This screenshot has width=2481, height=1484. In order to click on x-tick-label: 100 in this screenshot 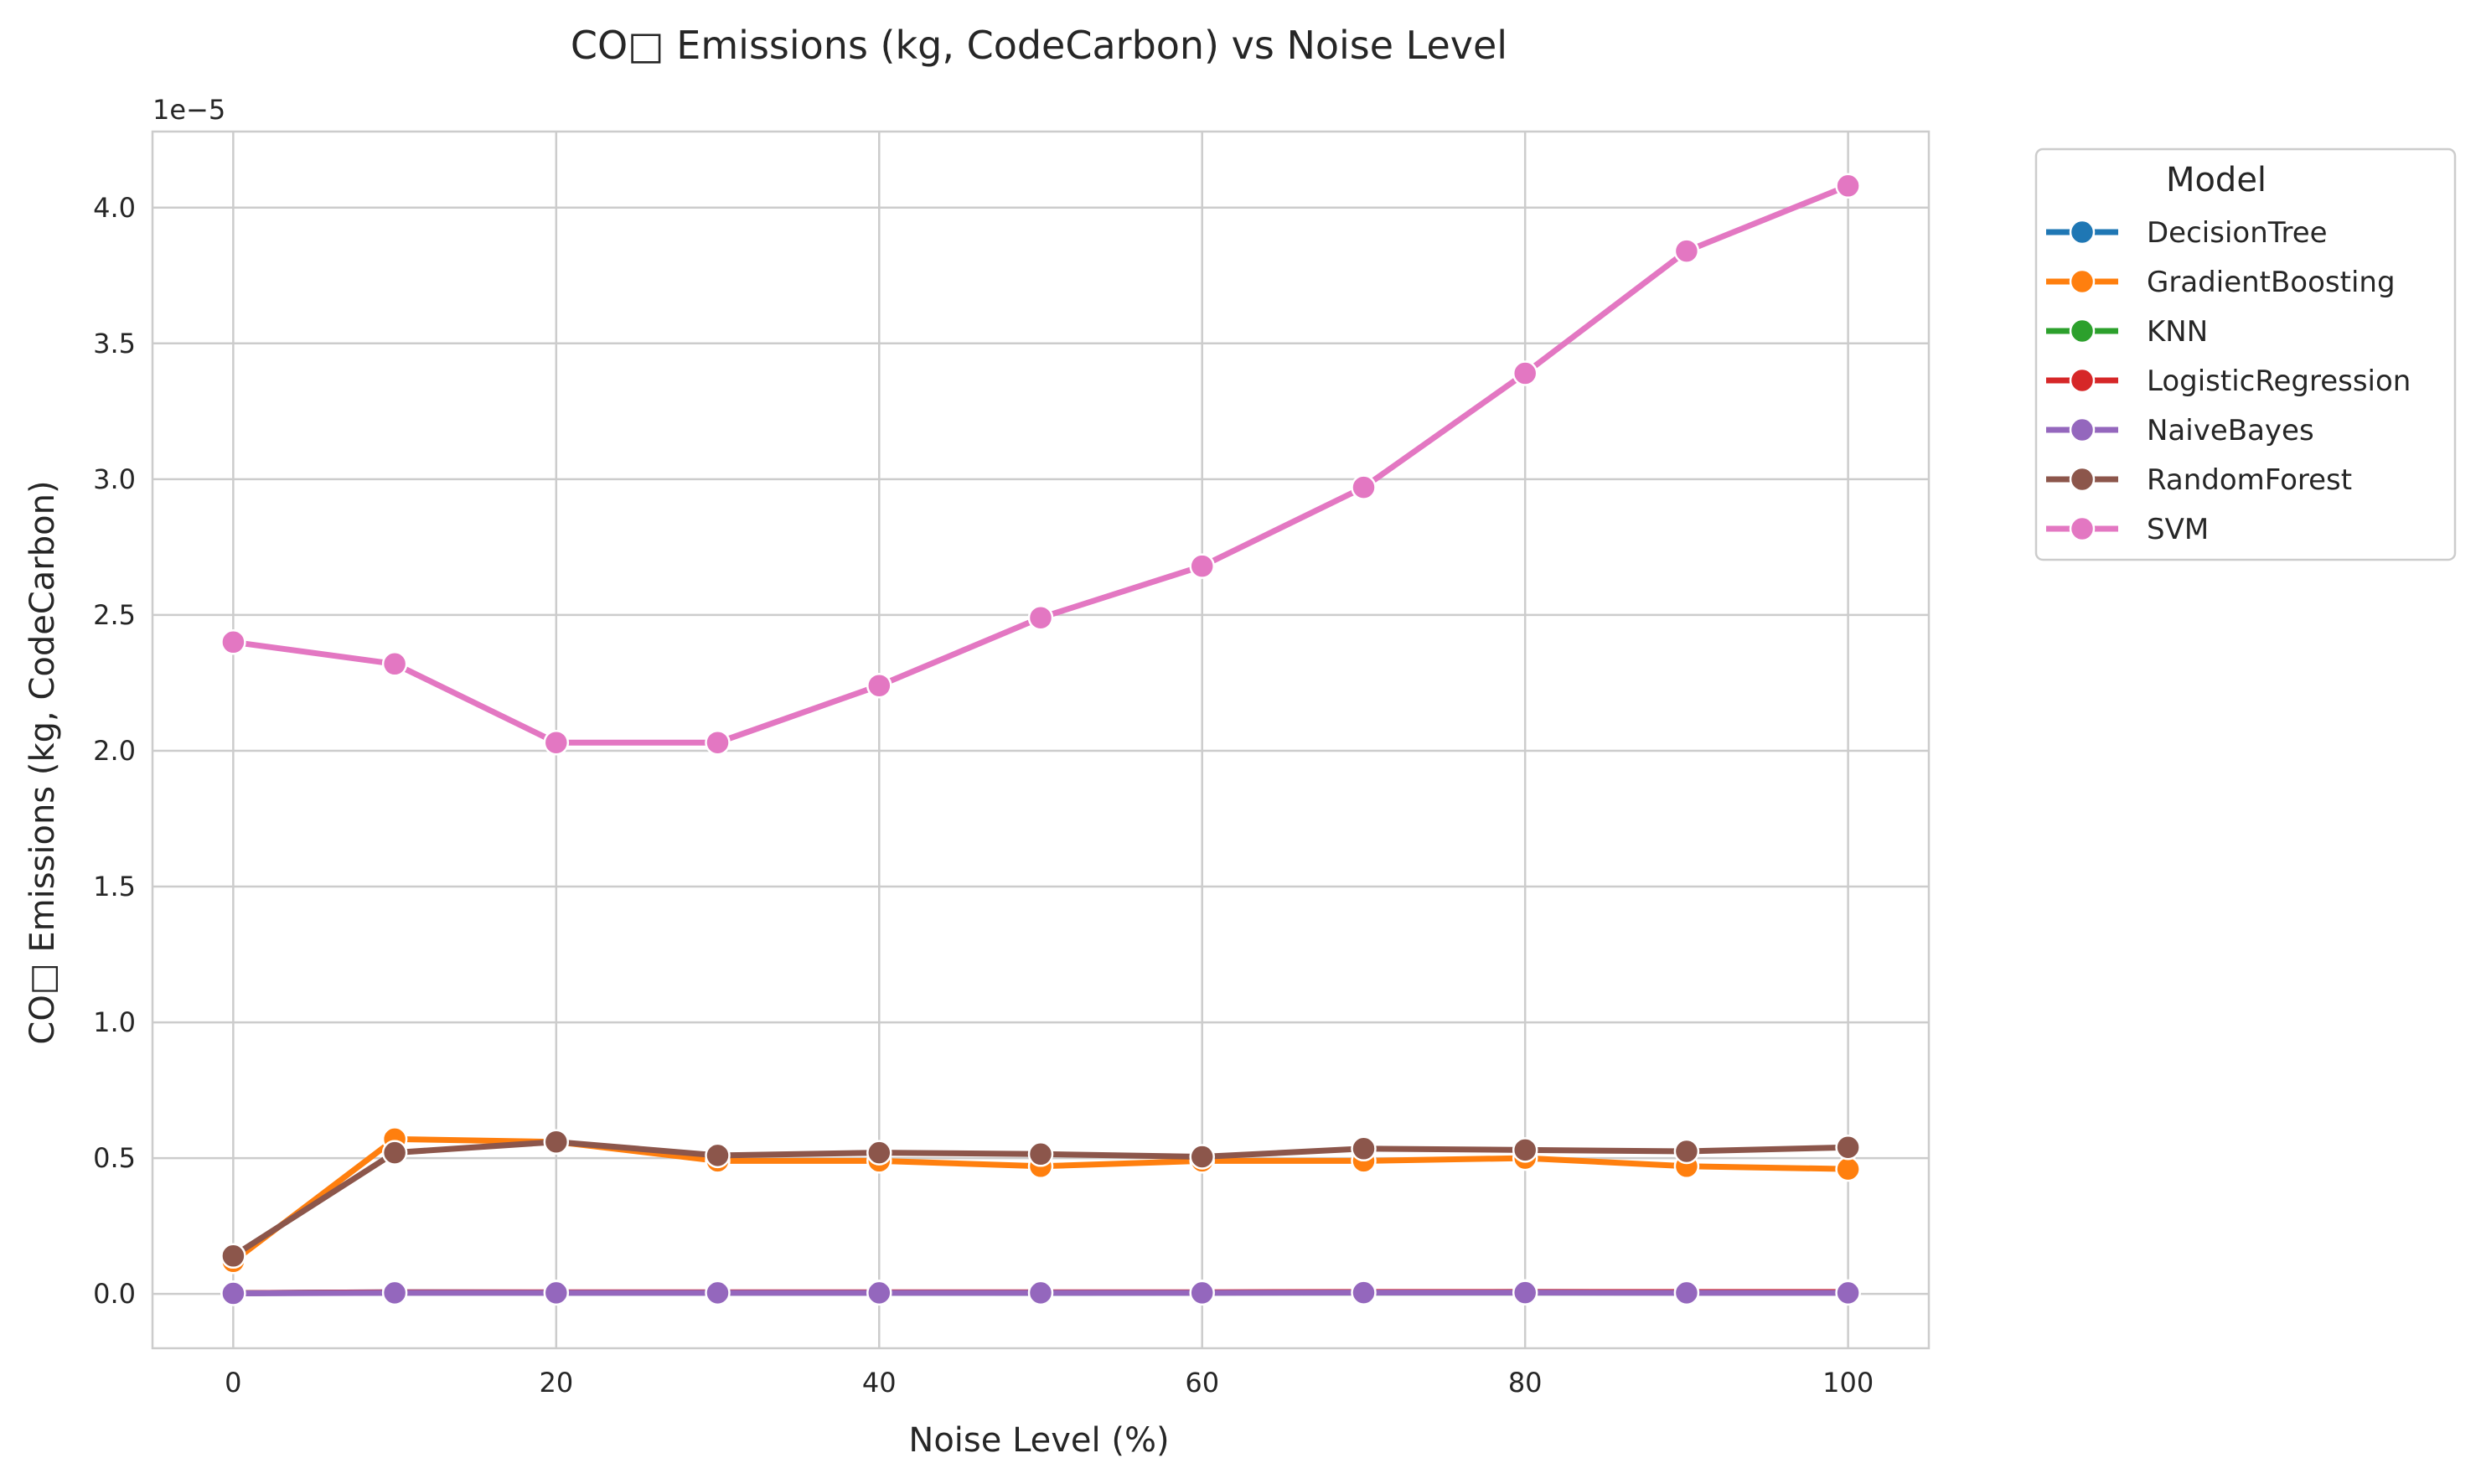, I will do `click(1848, 1383)`.